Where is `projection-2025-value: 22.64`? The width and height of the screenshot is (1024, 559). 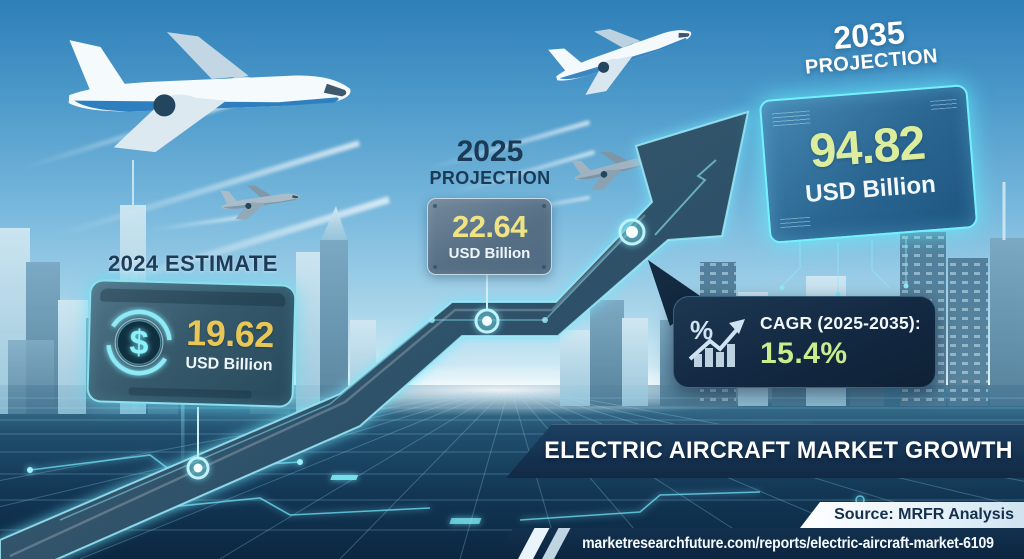 projection-2025-value: 22.64 is located at coordinates (489, 226).